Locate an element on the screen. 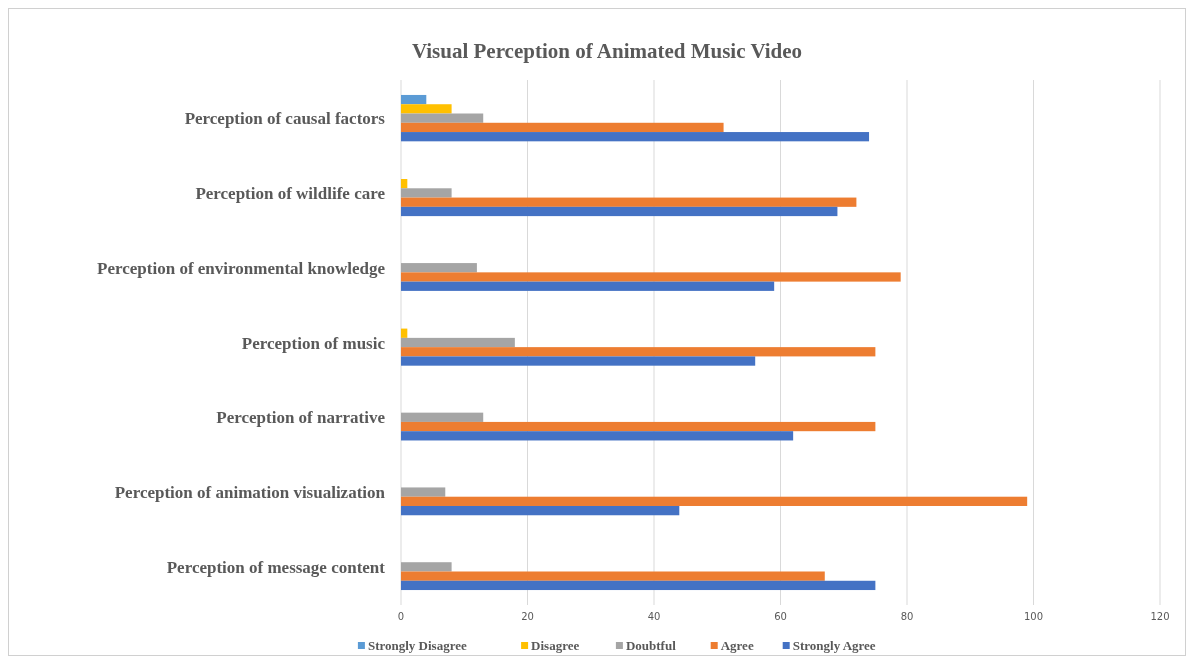 This screenshot has width=1194, height=664. x-tick-label: 100 is located at coordinates (1033, 616).